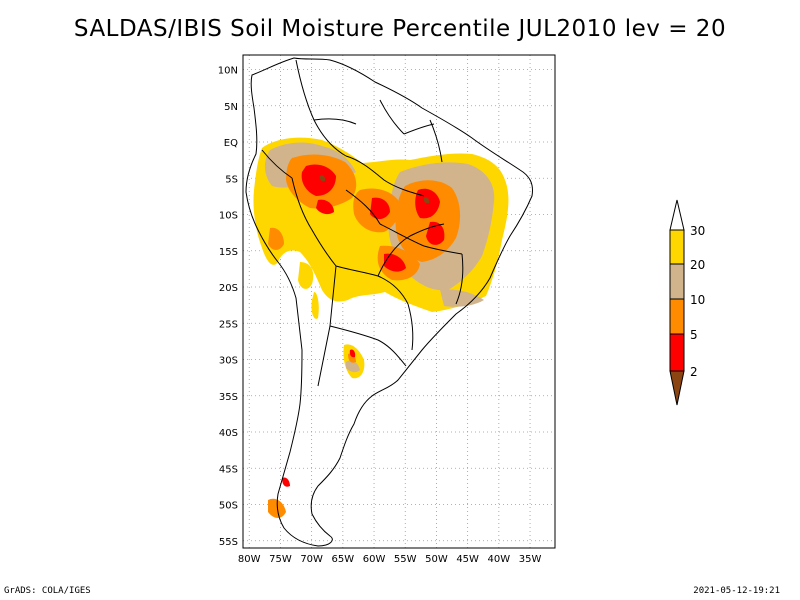  Describe the element at coordinates (228, 307) in the screenshot. I see `y-tick-labels: 10N 5N EQ 5S 10S 15S 20S 25S 30S 35S 40S 45S 50S 55S` at that location.